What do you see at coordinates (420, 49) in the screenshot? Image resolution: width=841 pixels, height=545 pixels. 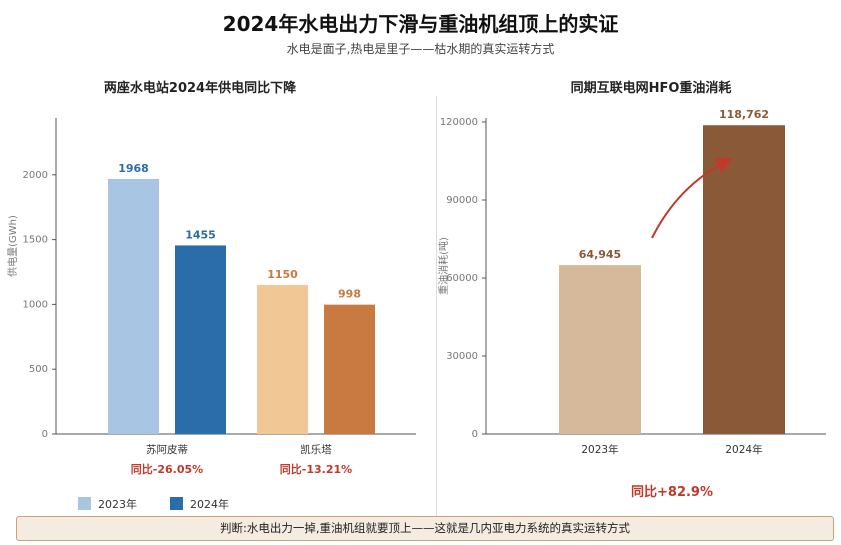 I see `subtitle: 水电是面子,热电是里子——枯水期的真实运转方式` at bounding box center [420, 49].